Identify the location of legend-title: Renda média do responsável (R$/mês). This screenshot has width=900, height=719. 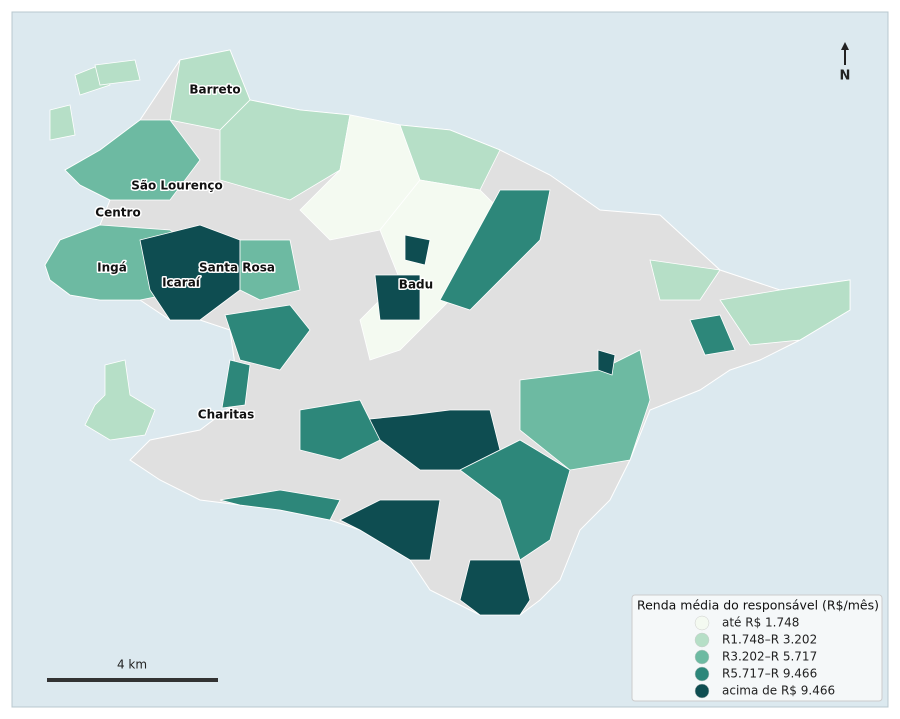
(758, 605).